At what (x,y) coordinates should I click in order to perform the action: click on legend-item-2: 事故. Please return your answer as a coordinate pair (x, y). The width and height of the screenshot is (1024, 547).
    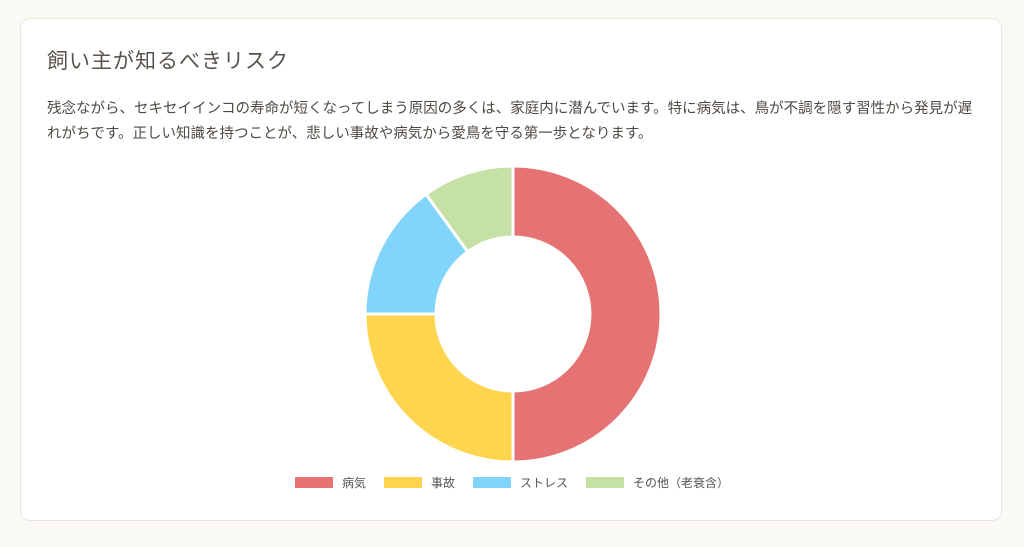
    Looking at the image, I should click on (419, 482).